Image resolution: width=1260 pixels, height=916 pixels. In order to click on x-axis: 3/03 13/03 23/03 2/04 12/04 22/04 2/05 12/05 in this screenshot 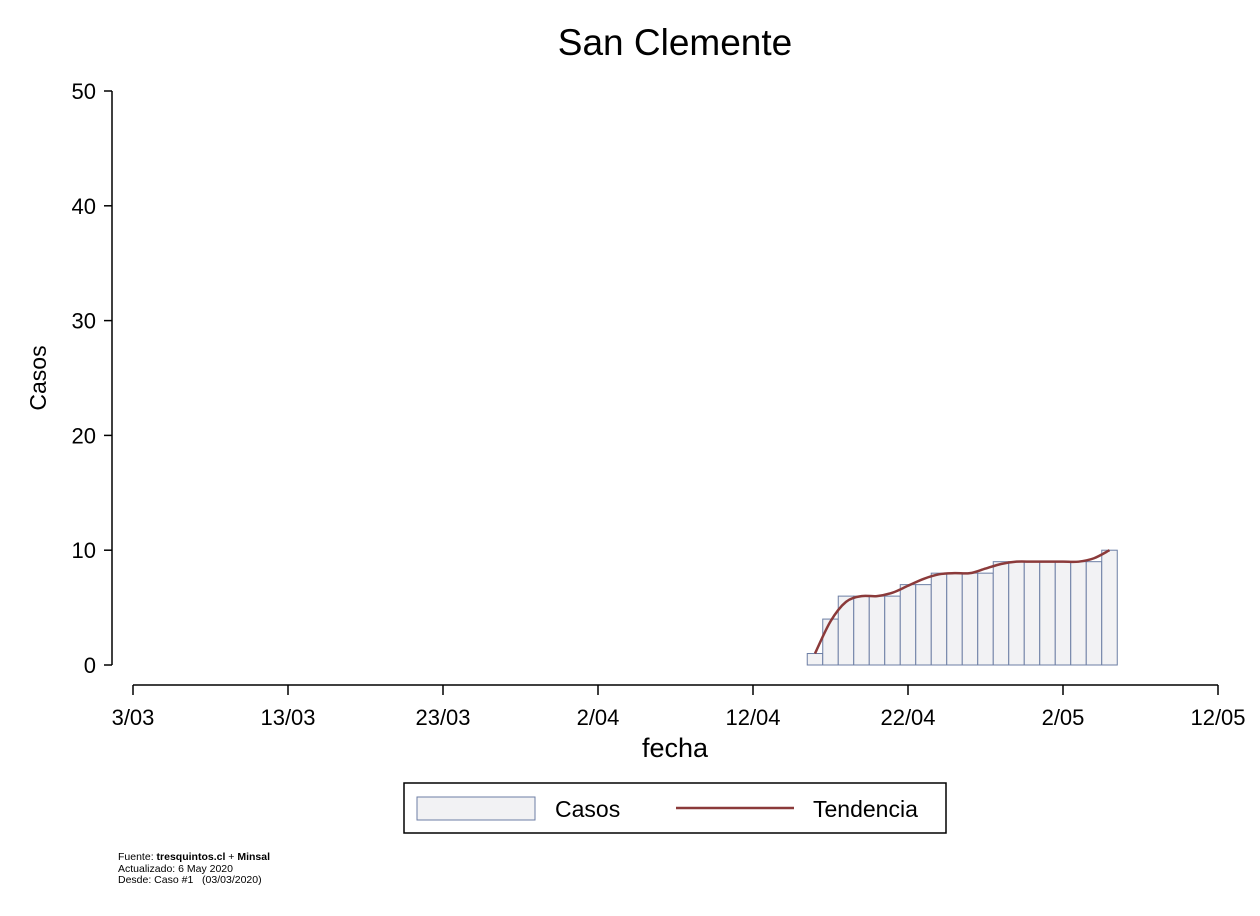, I will do `click(679, 707)`.